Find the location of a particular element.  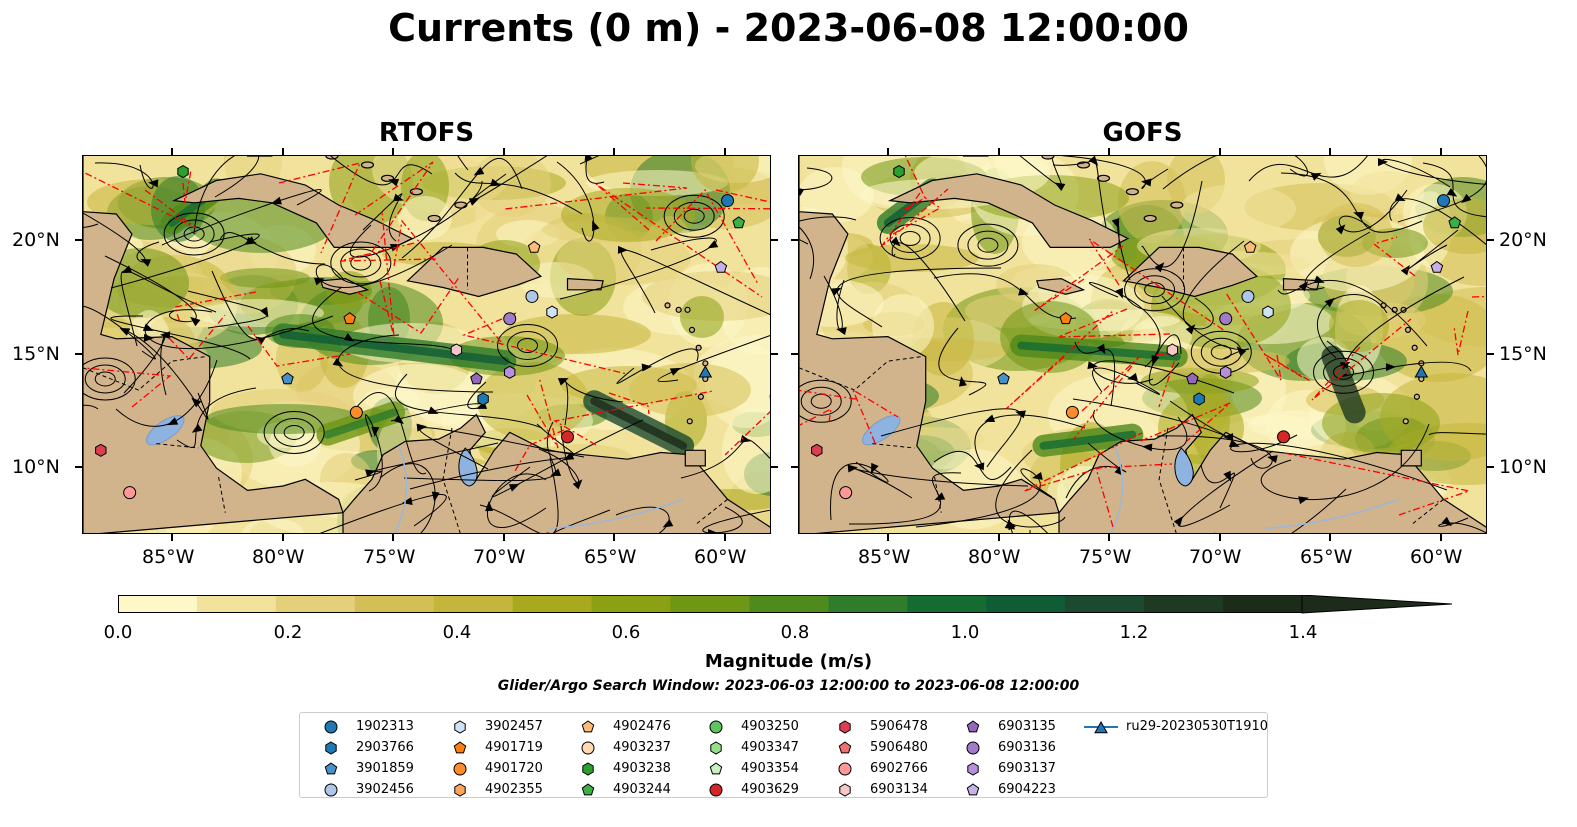

legend-item: 4903238 is located at coordinates (631, 769).